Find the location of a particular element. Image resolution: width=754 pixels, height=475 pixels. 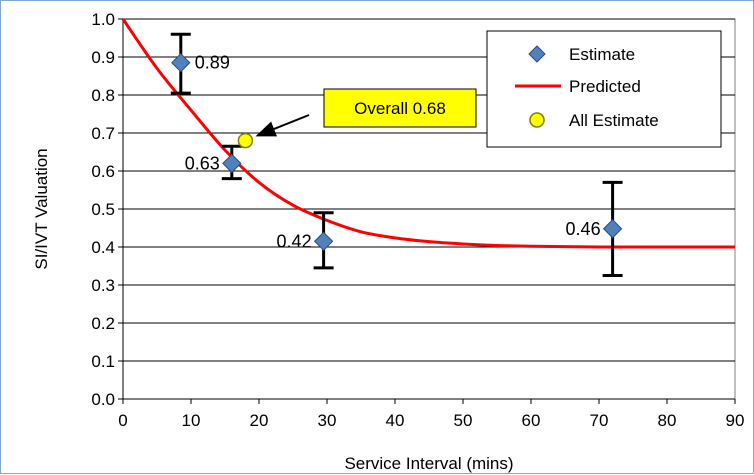

estimate-data-label: 0.89 is located at coordinates (212, 63).